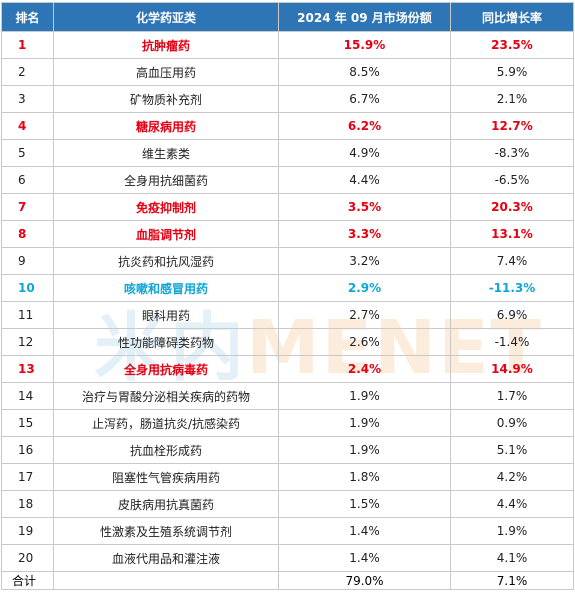 This screenshot has width=575, height=607. What do you see at coordinates (364, 72) in the screenshot?
I see `market-share-cell: 8.5%` at bounding box center [364, 72].